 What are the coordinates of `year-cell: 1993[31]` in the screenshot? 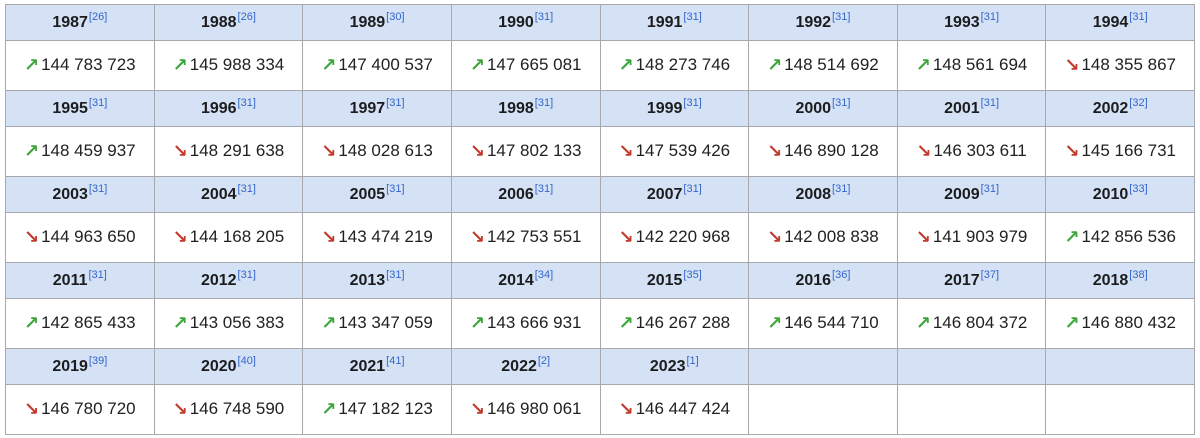 It's located at (971, 22).